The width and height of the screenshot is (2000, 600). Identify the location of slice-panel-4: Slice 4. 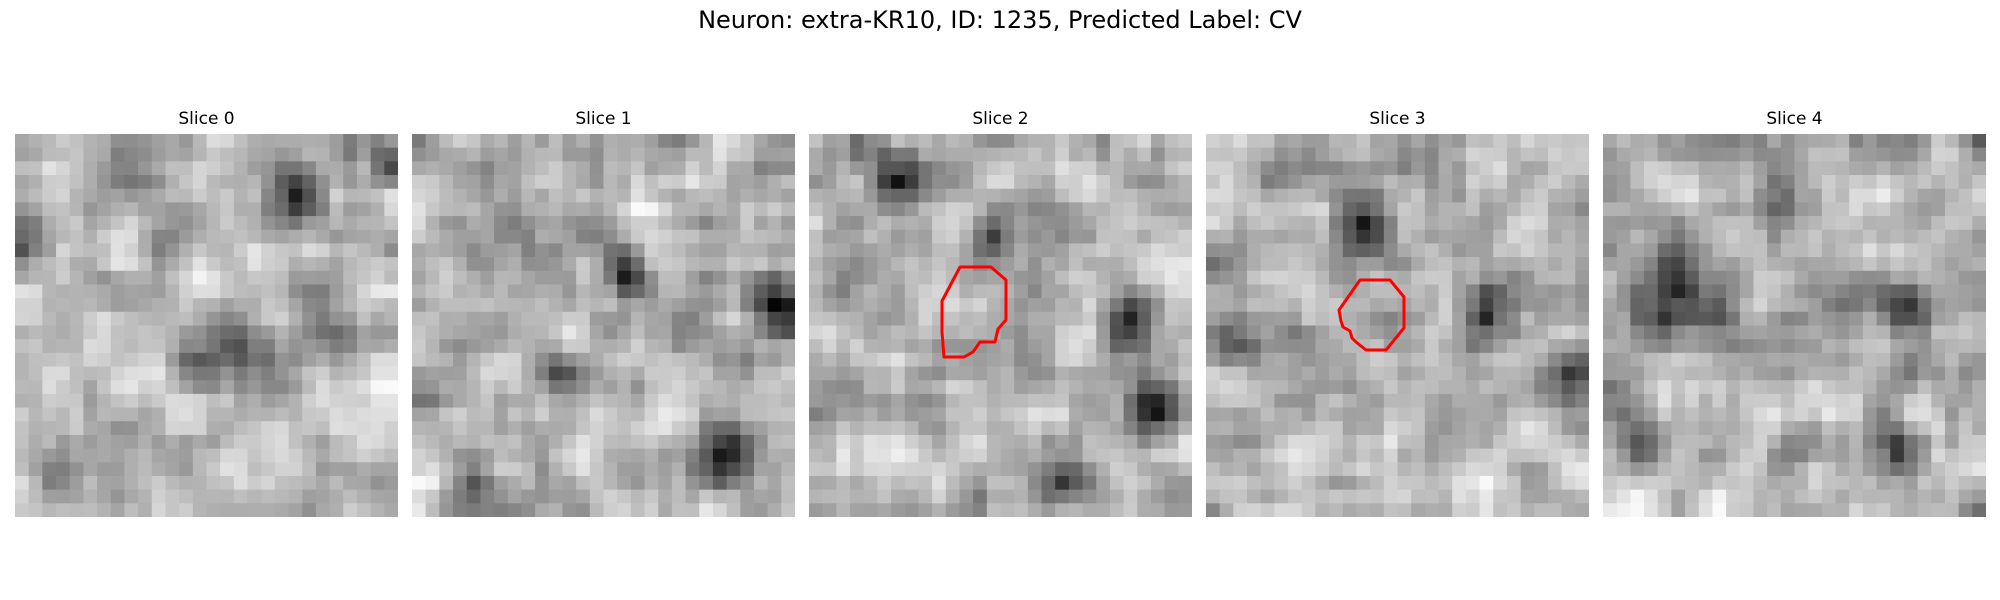
(1794, 312).